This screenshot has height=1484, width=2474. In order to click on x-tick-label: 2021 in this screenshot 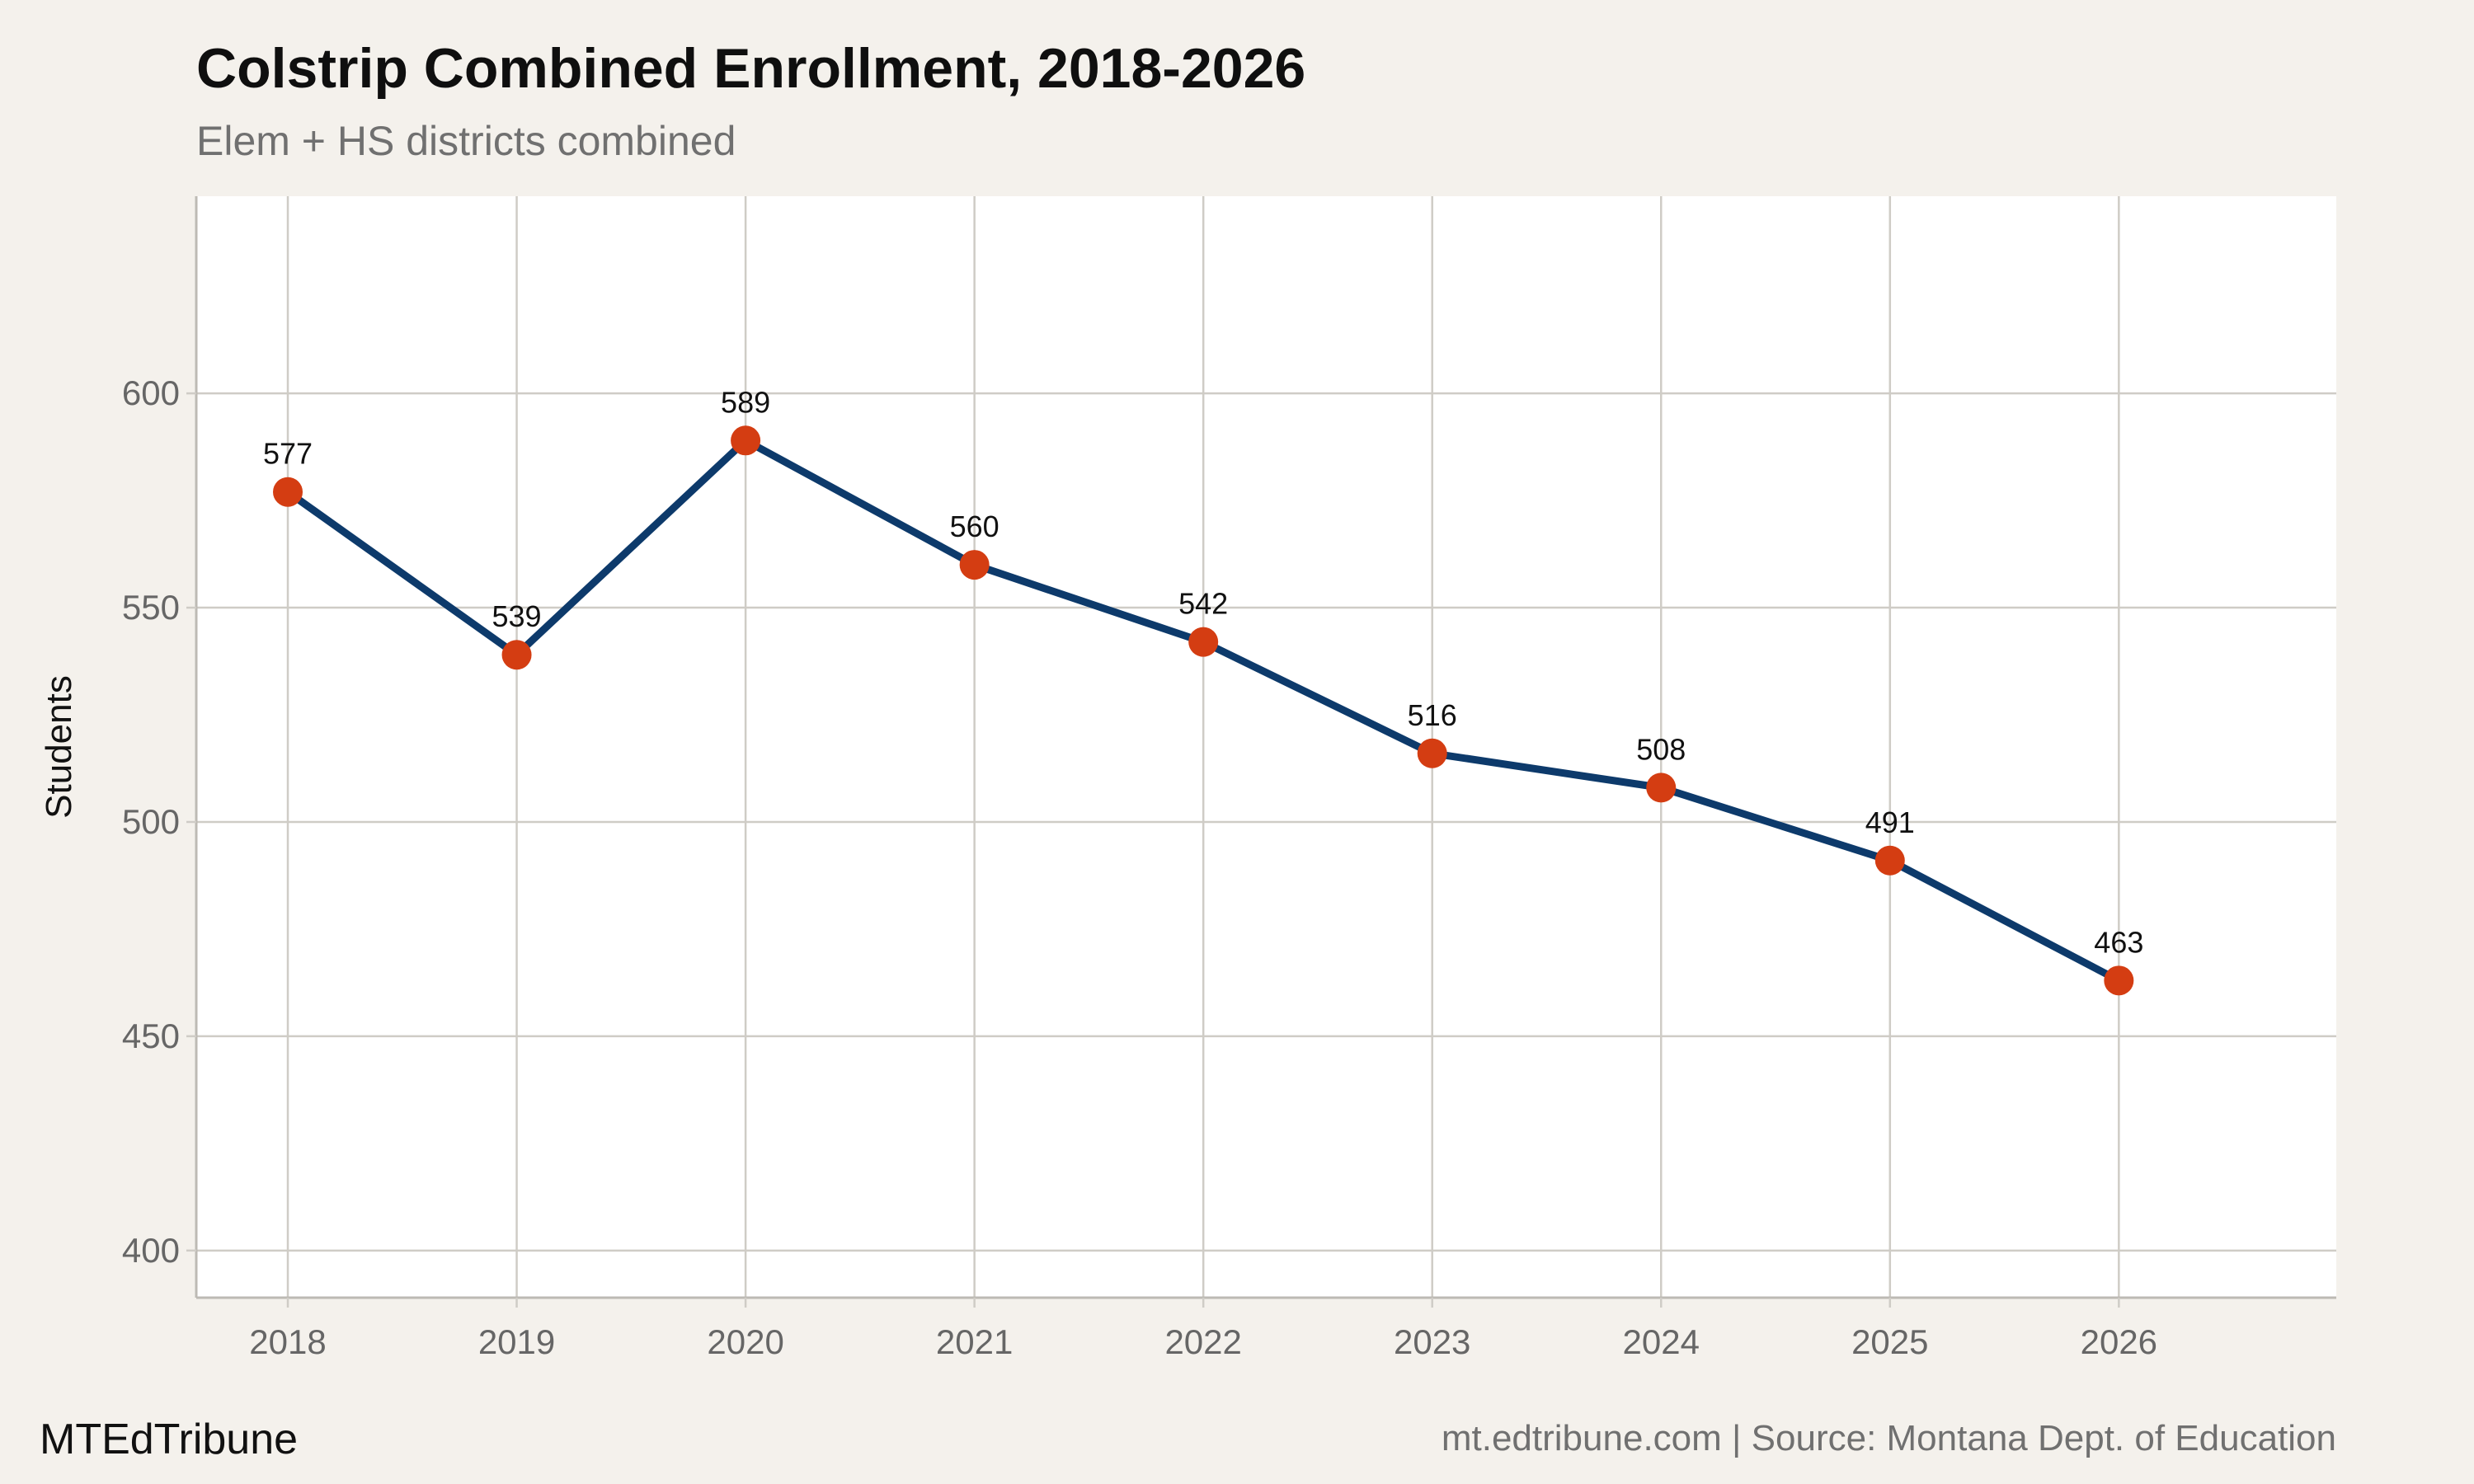, I will do `click(974, 1341)`.